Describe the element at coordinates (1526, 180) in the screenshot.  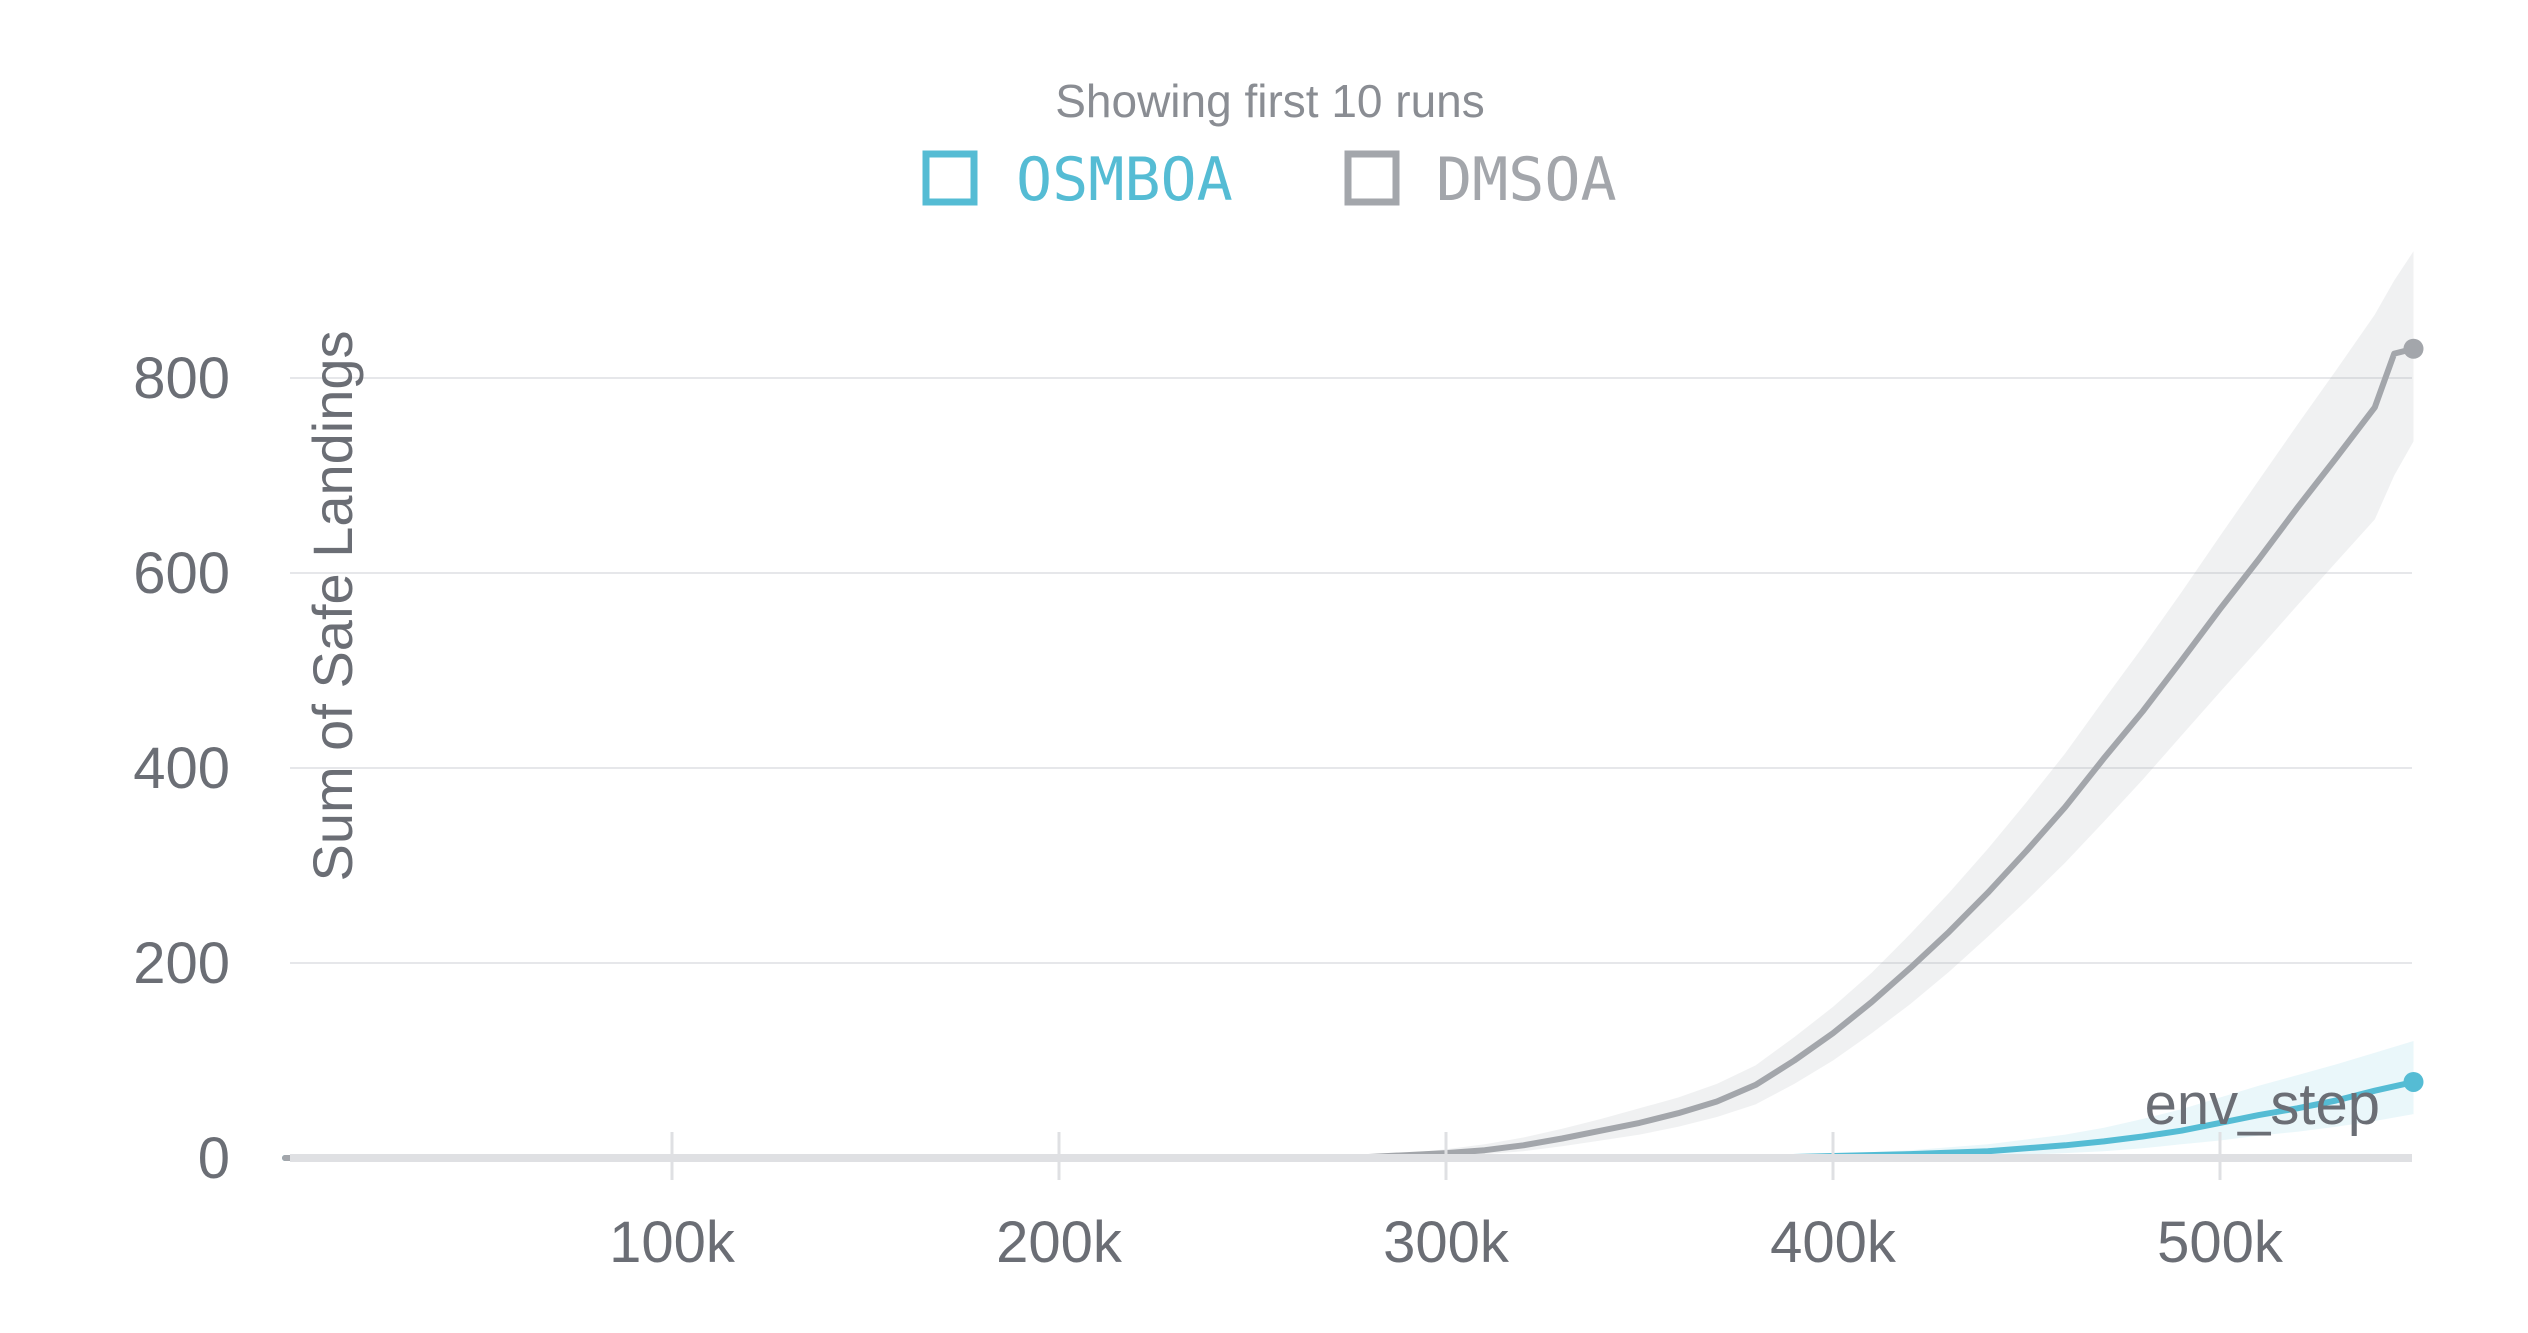
I see `legend-label-dmsoa: DMSOA` at that location.